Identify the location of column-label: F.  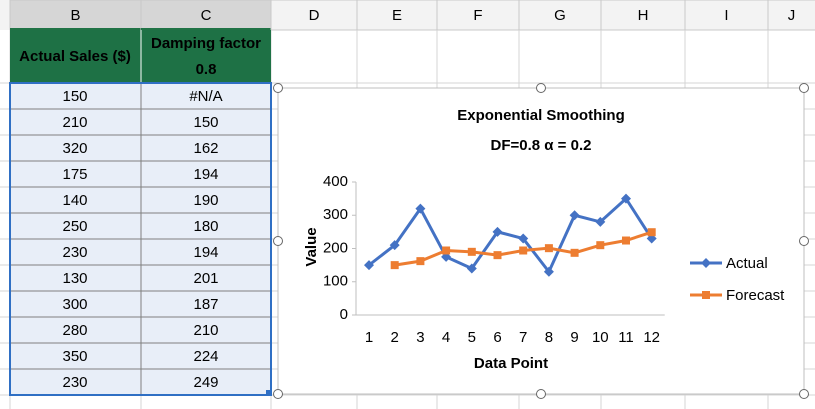
(477, 15).